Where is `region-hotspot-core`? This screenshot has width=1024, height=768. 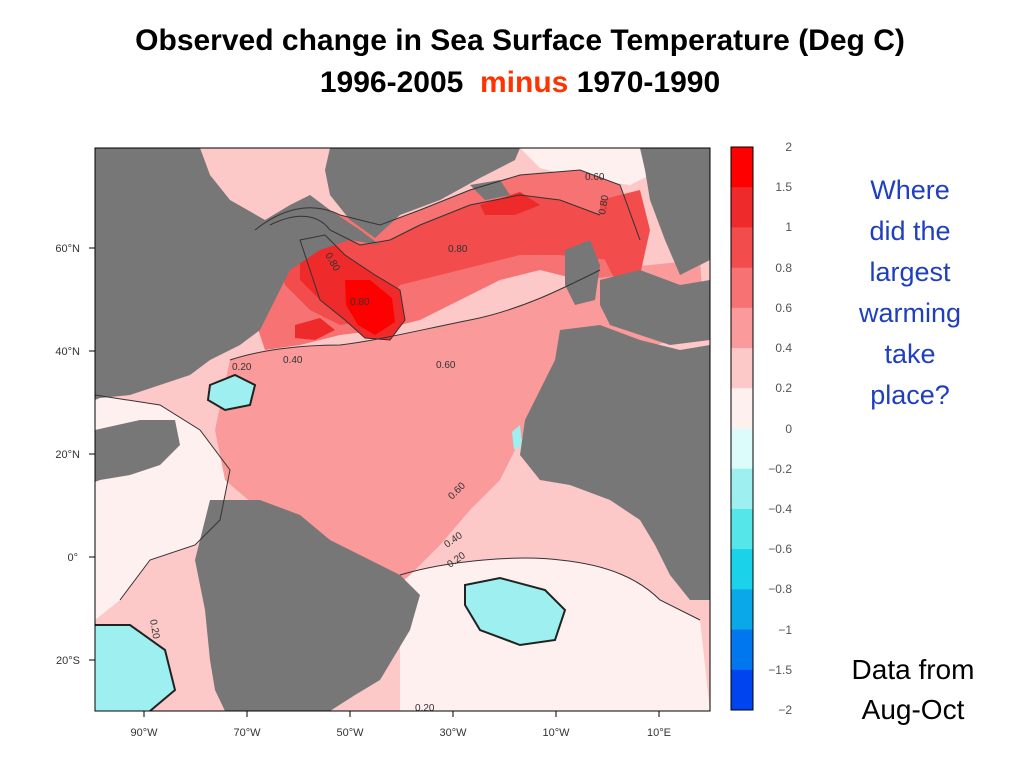 region-hotspot-core is located at coordinates (370, 307).